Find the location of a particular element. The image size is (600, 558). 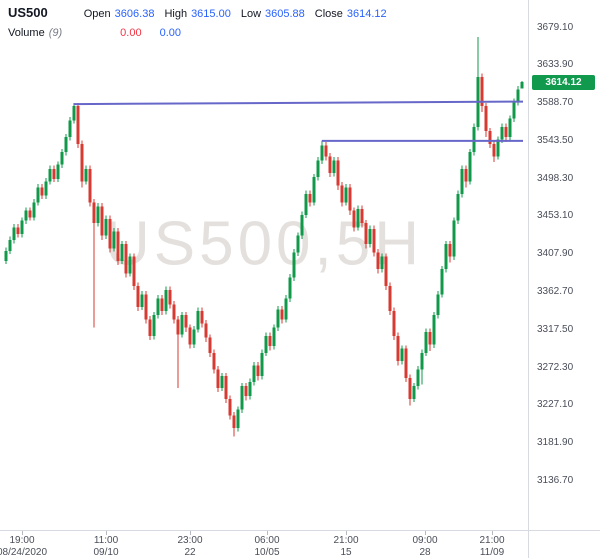

price-axis-label: 3588.70 is located at coordinates (555, 103).